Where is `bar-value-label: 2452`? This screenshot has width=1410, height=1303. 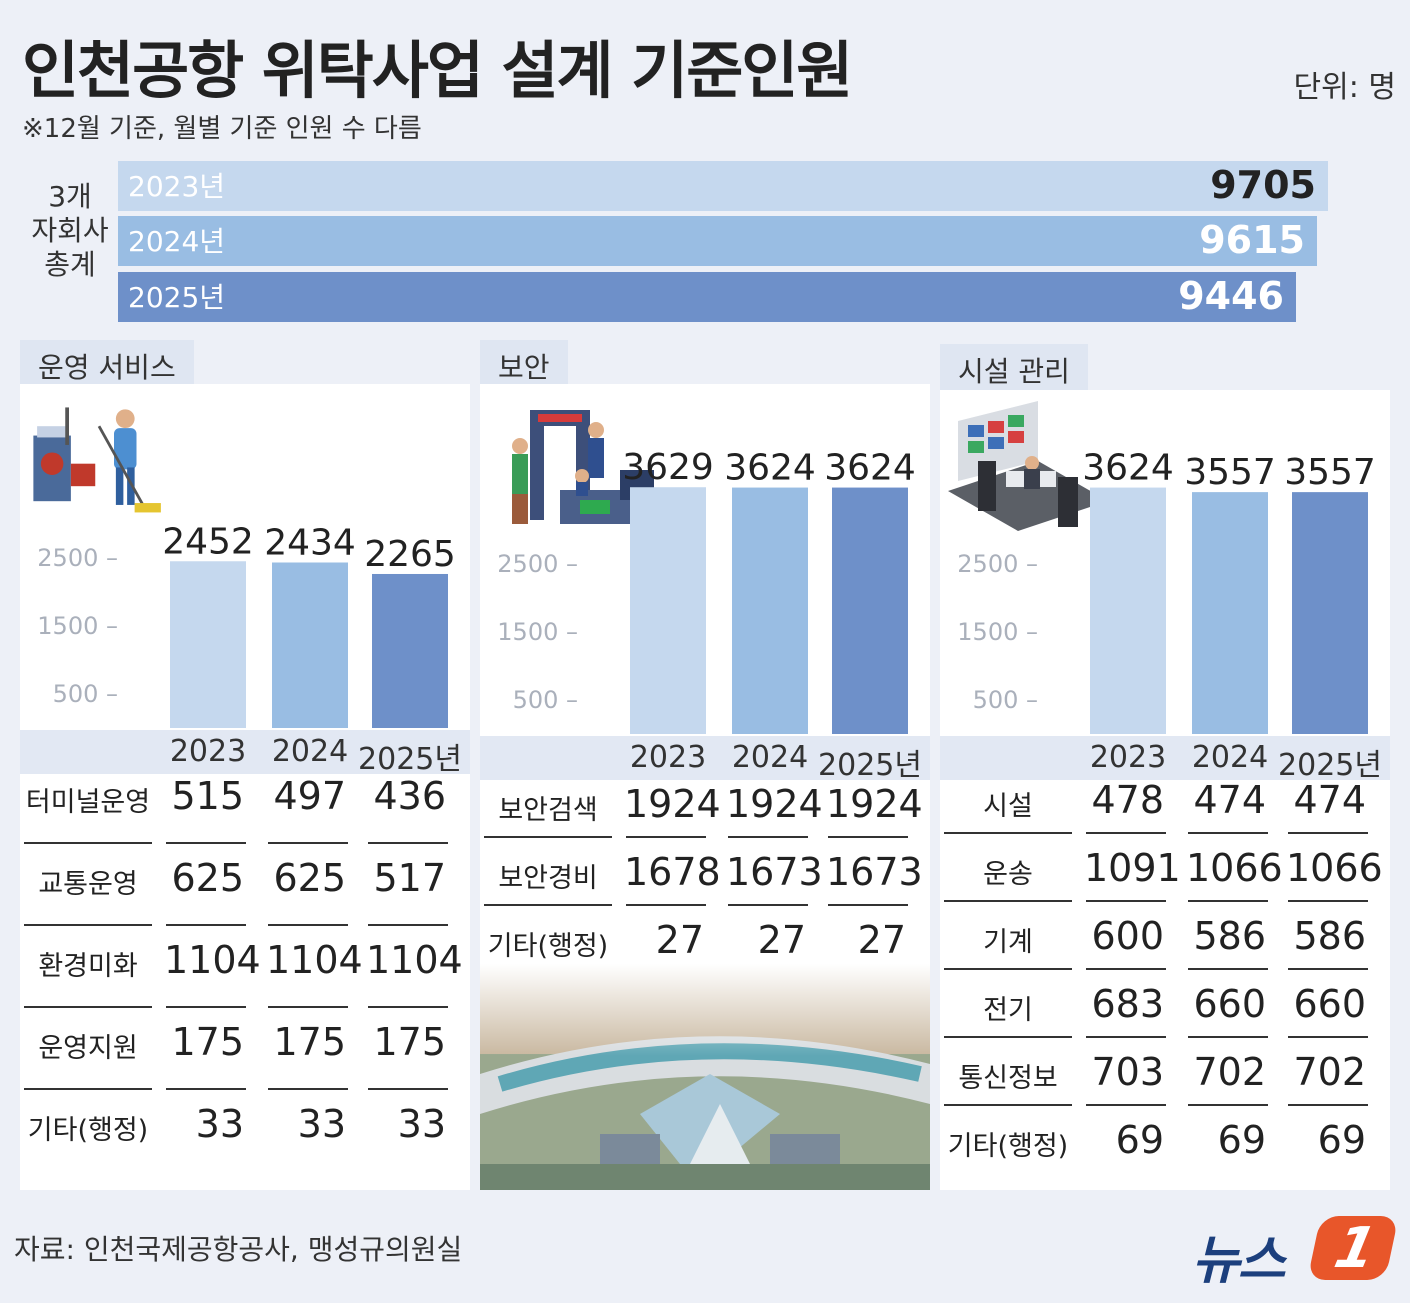
bar-value-label: 2452 is located at coordinates (208, 541).